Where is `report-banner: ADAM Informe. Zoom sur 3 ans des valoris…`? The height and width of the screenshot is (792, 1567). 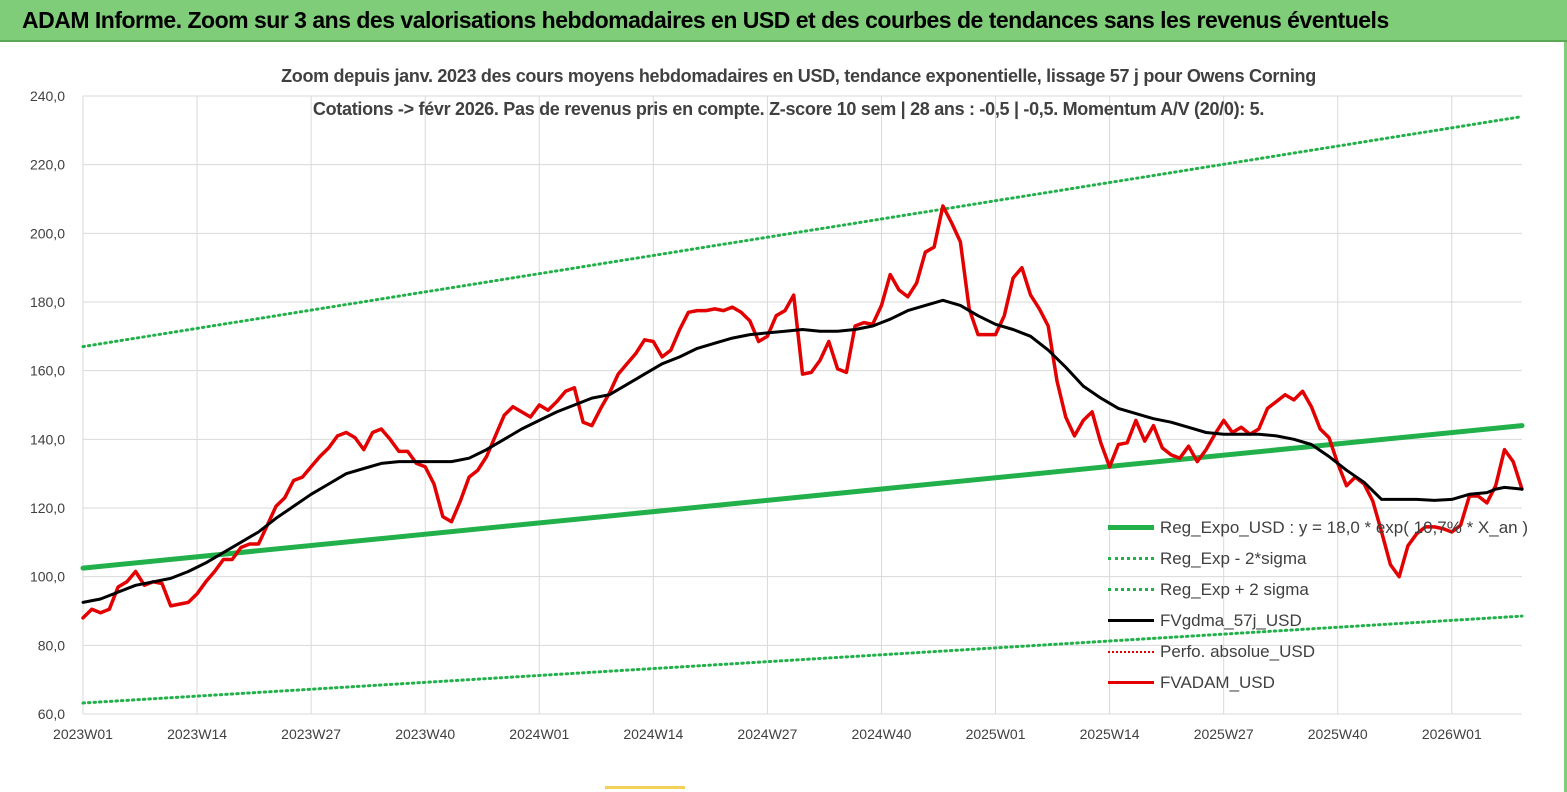
report-banner: ADAM Informe. Zoom sur 3 ans des valoris… is located at coordinates (783, 21).